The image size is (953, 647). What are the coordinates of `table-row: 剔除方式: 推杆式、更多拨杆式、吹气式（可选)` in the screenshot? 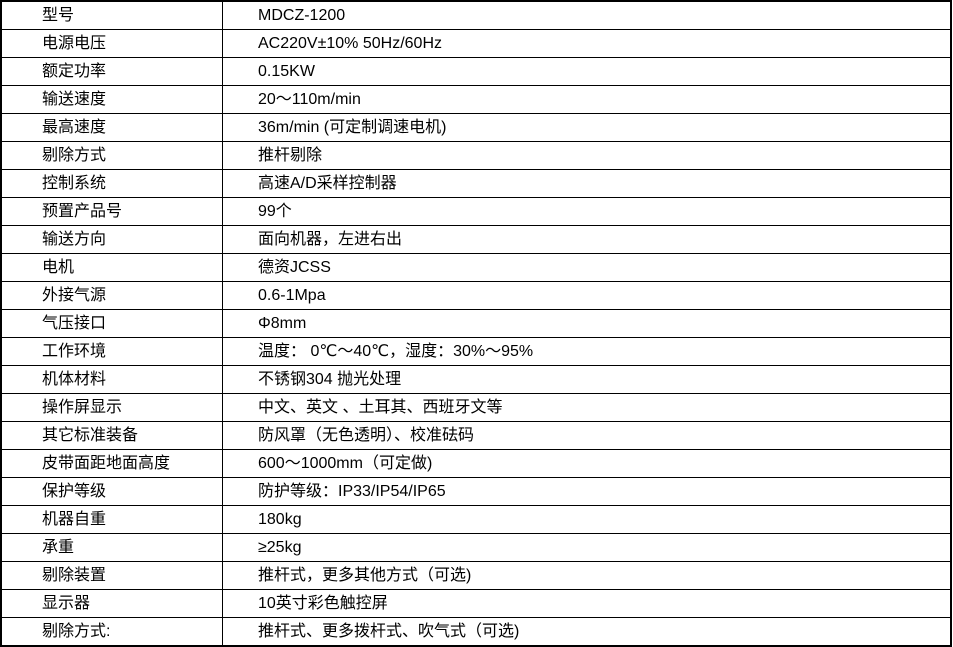 It's located at (476, 632).